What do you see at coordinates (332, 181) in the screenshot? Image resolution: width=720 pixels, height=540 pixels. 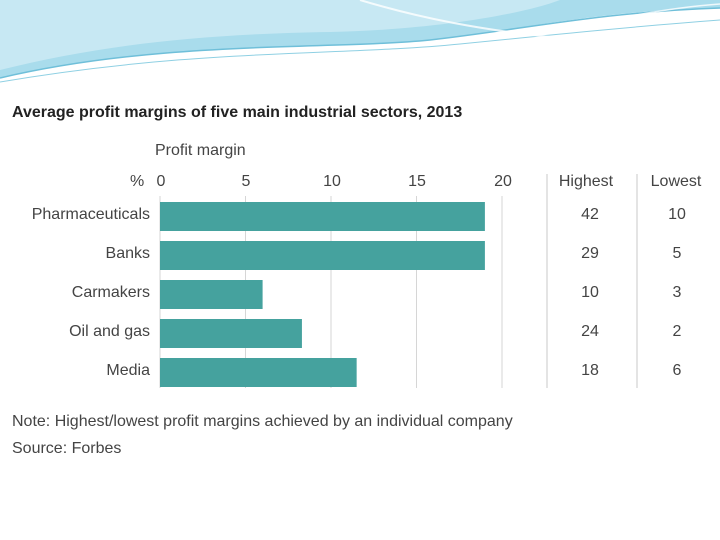 I see `x-tick-label: 10` at bounding box center [332, 181].